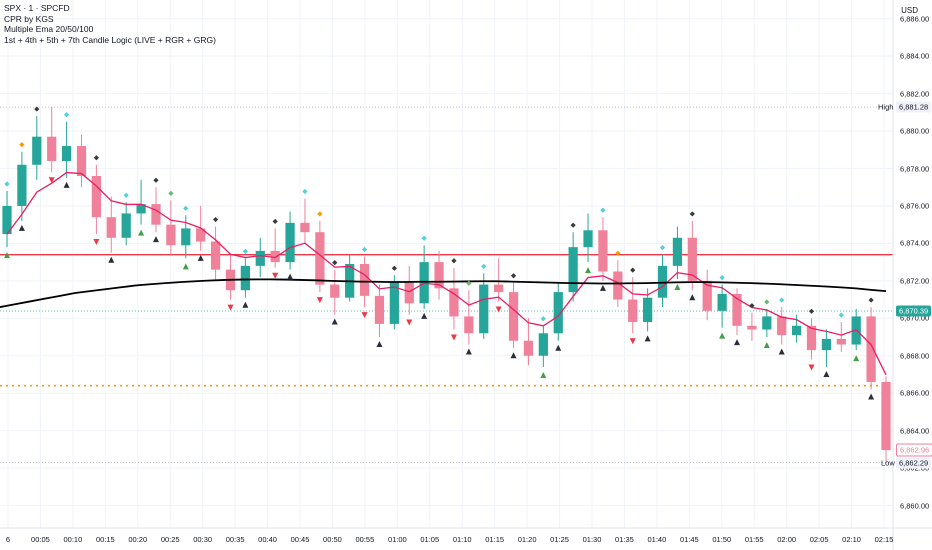 The height and width of the screenshot is (550, 932). Describe the element at coordinates (909, 10) in the screenshot. I see `currency-label: USD` at that location.